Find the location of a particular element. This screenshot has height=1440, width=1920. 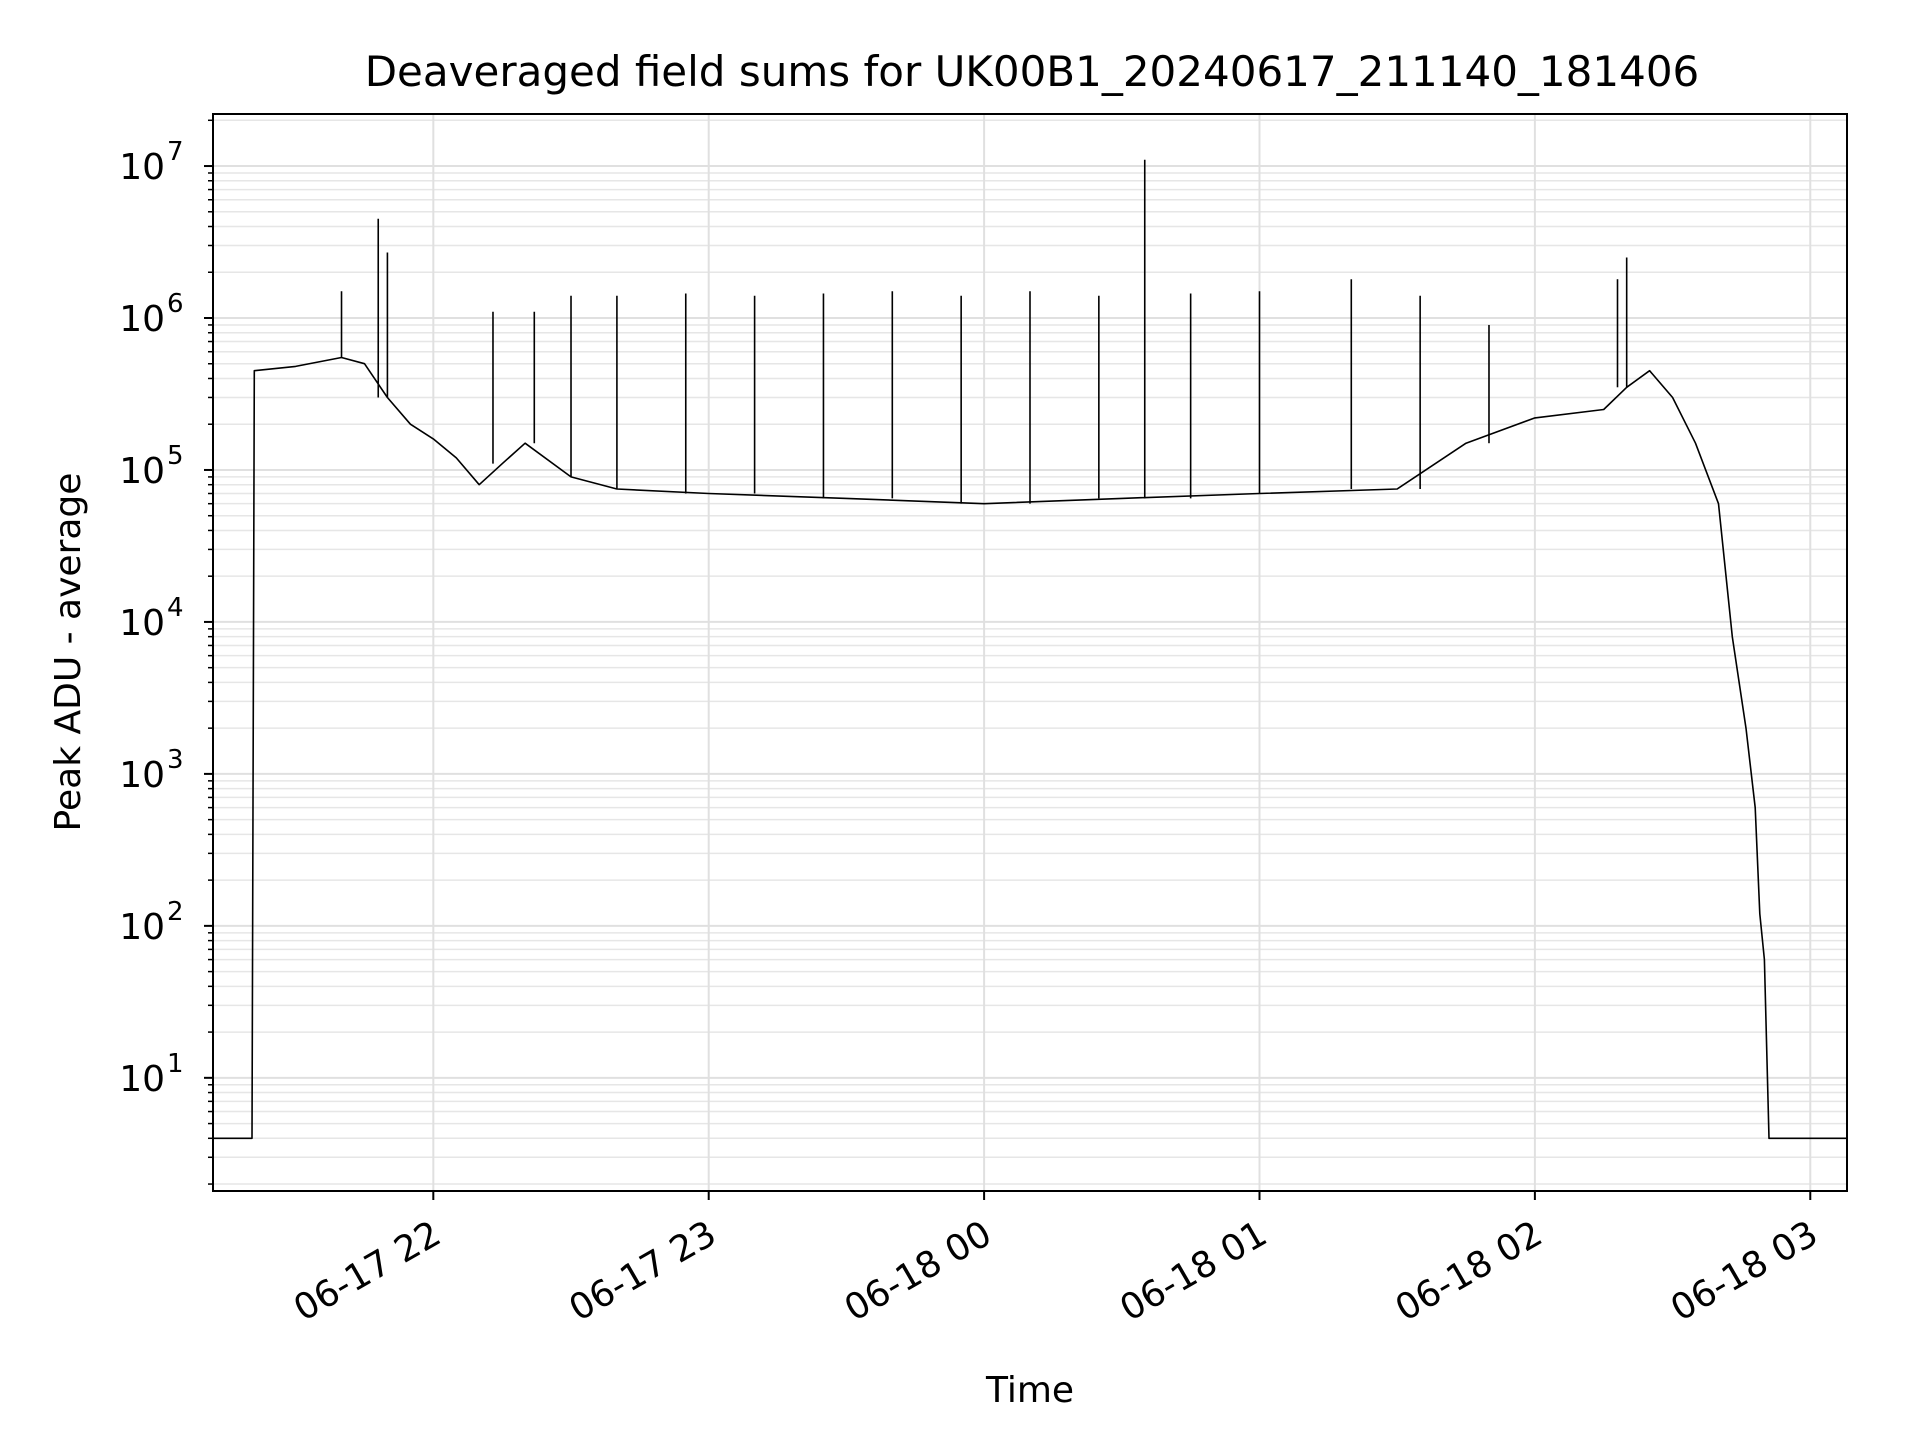

y-tick-exponent: 3 is located at coordinates (175, 760).